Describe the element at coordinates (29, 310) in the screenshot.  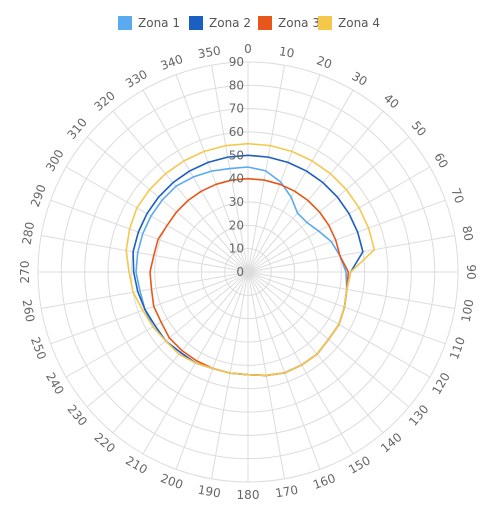
I see `angular-tick-label: 260` at that location.